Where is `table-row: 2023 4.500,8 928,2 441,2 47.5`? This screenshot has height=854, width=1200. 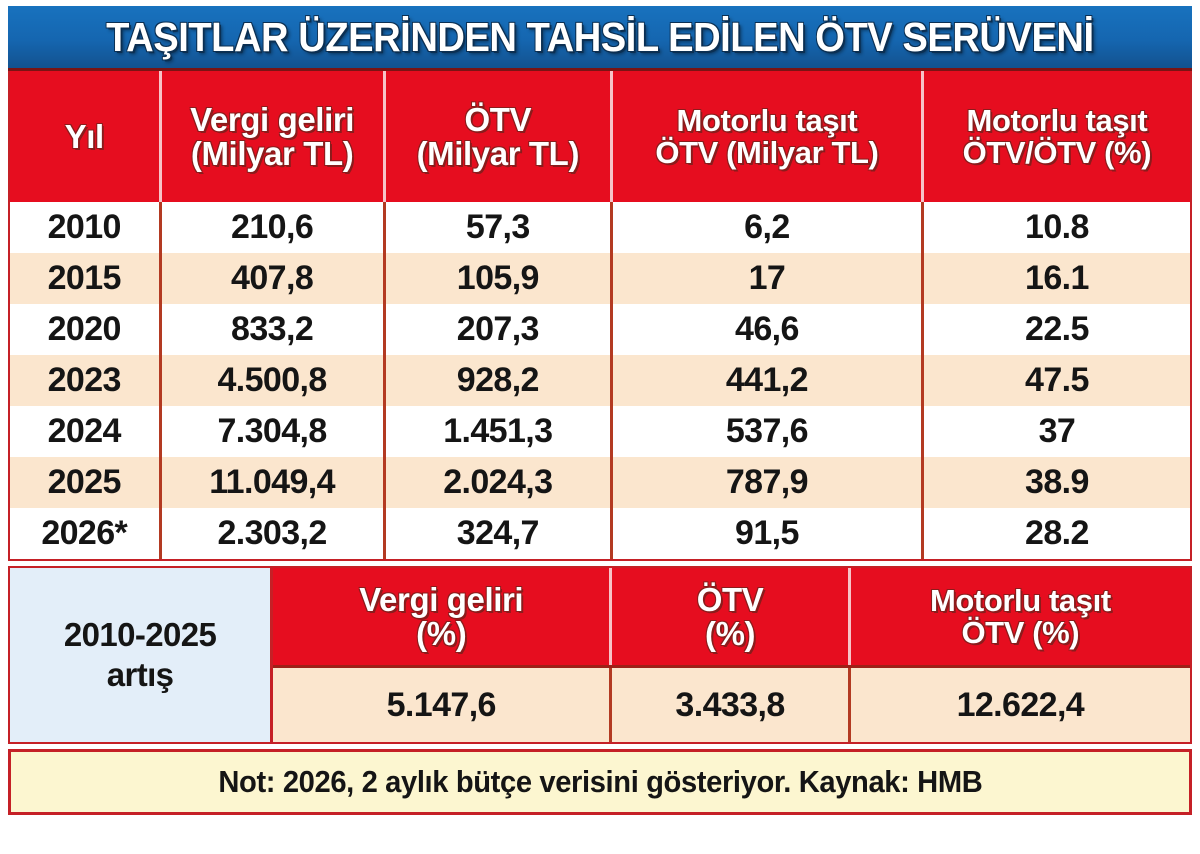 table-row: 2023 4.500,8 928,2 441,2 47.5 is located at coordinates (600, 380).